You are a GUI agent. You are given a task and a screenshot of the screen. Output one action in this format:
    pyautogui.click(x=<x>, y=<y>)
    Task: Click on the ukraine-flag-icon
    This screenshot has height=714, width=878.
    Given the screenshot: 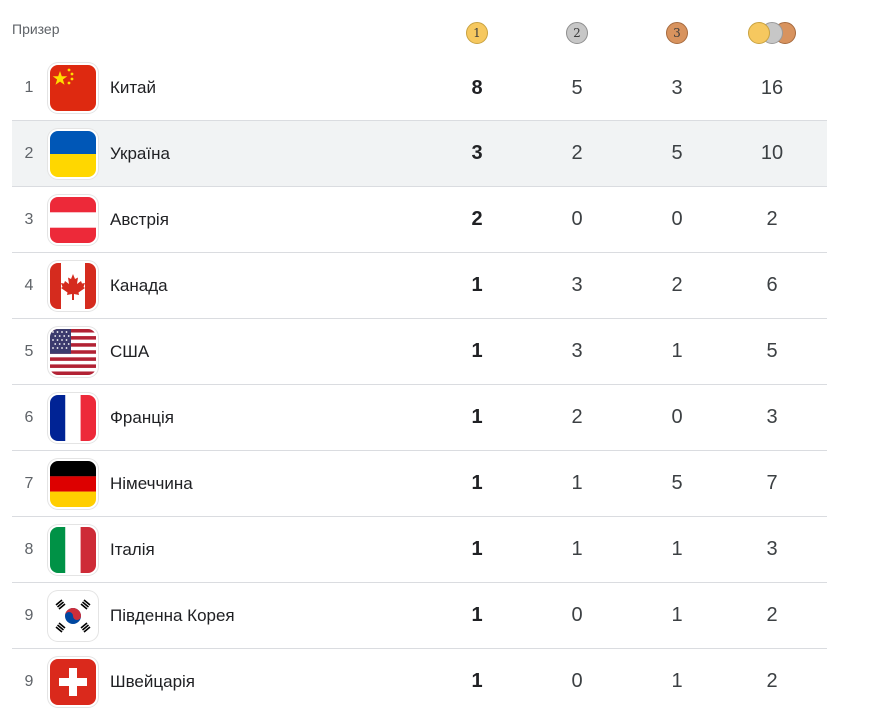 What is the action you would take?
    pyautogui.click(x=73, y=153)
    